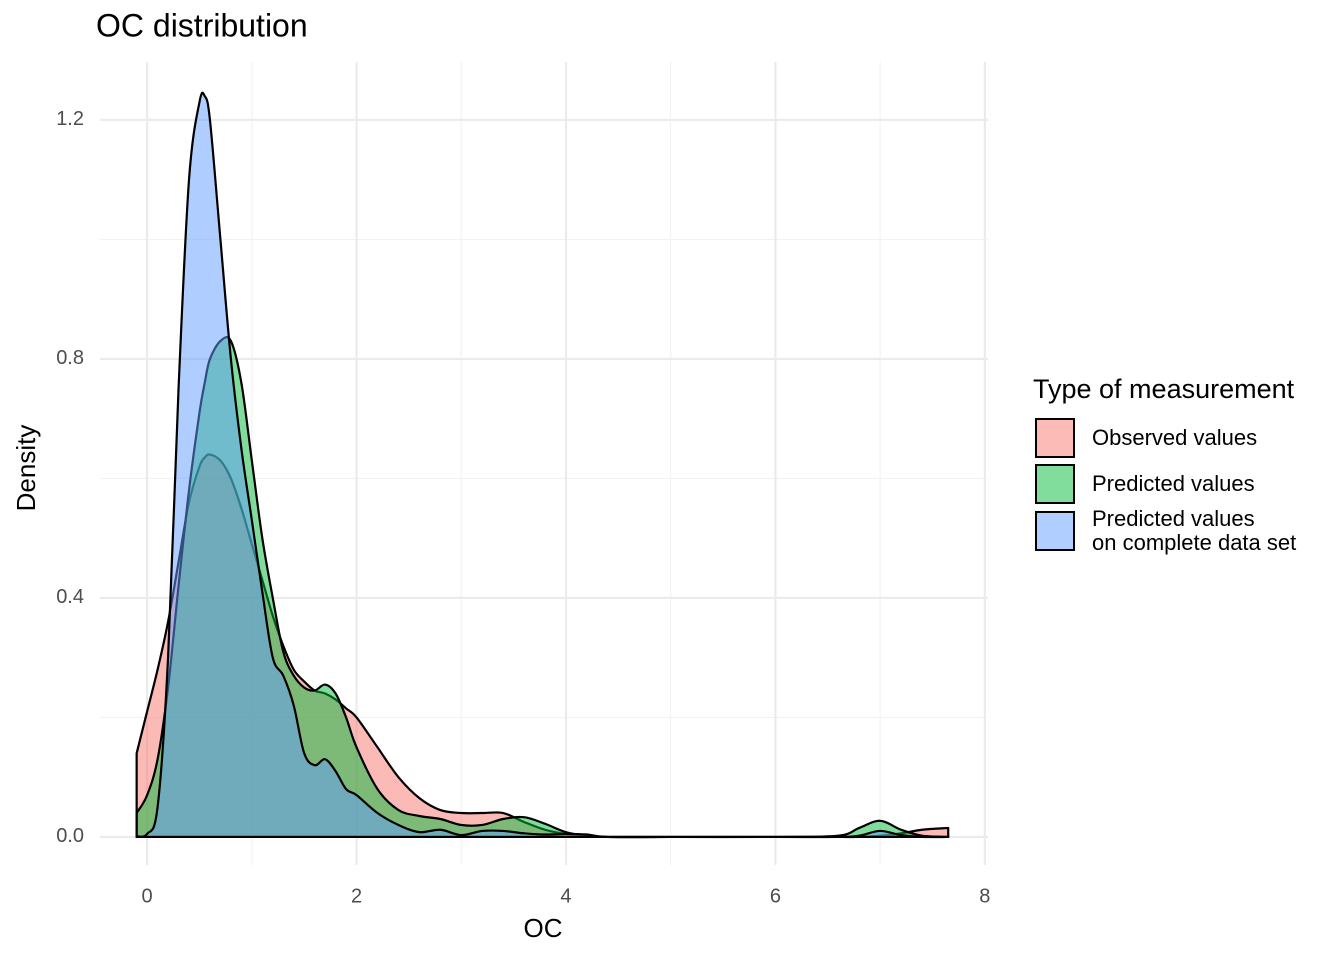  I want to click on x-tick-label: 2, so click(356, 896).